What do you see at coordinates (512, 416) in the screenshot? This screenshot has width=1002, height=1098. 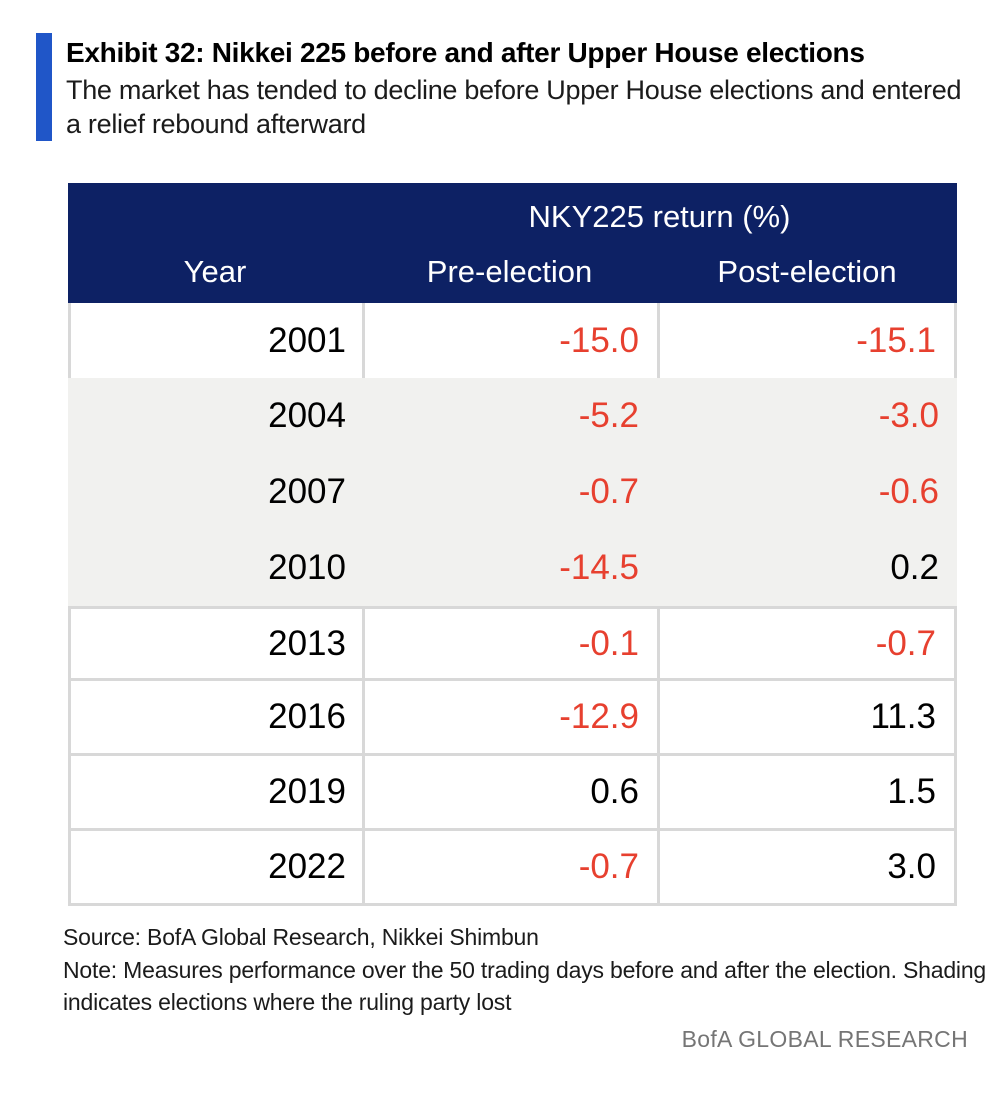 I see `table-row-2004: 2004 -5.2 -3.0` at bounding box center [512, 416].